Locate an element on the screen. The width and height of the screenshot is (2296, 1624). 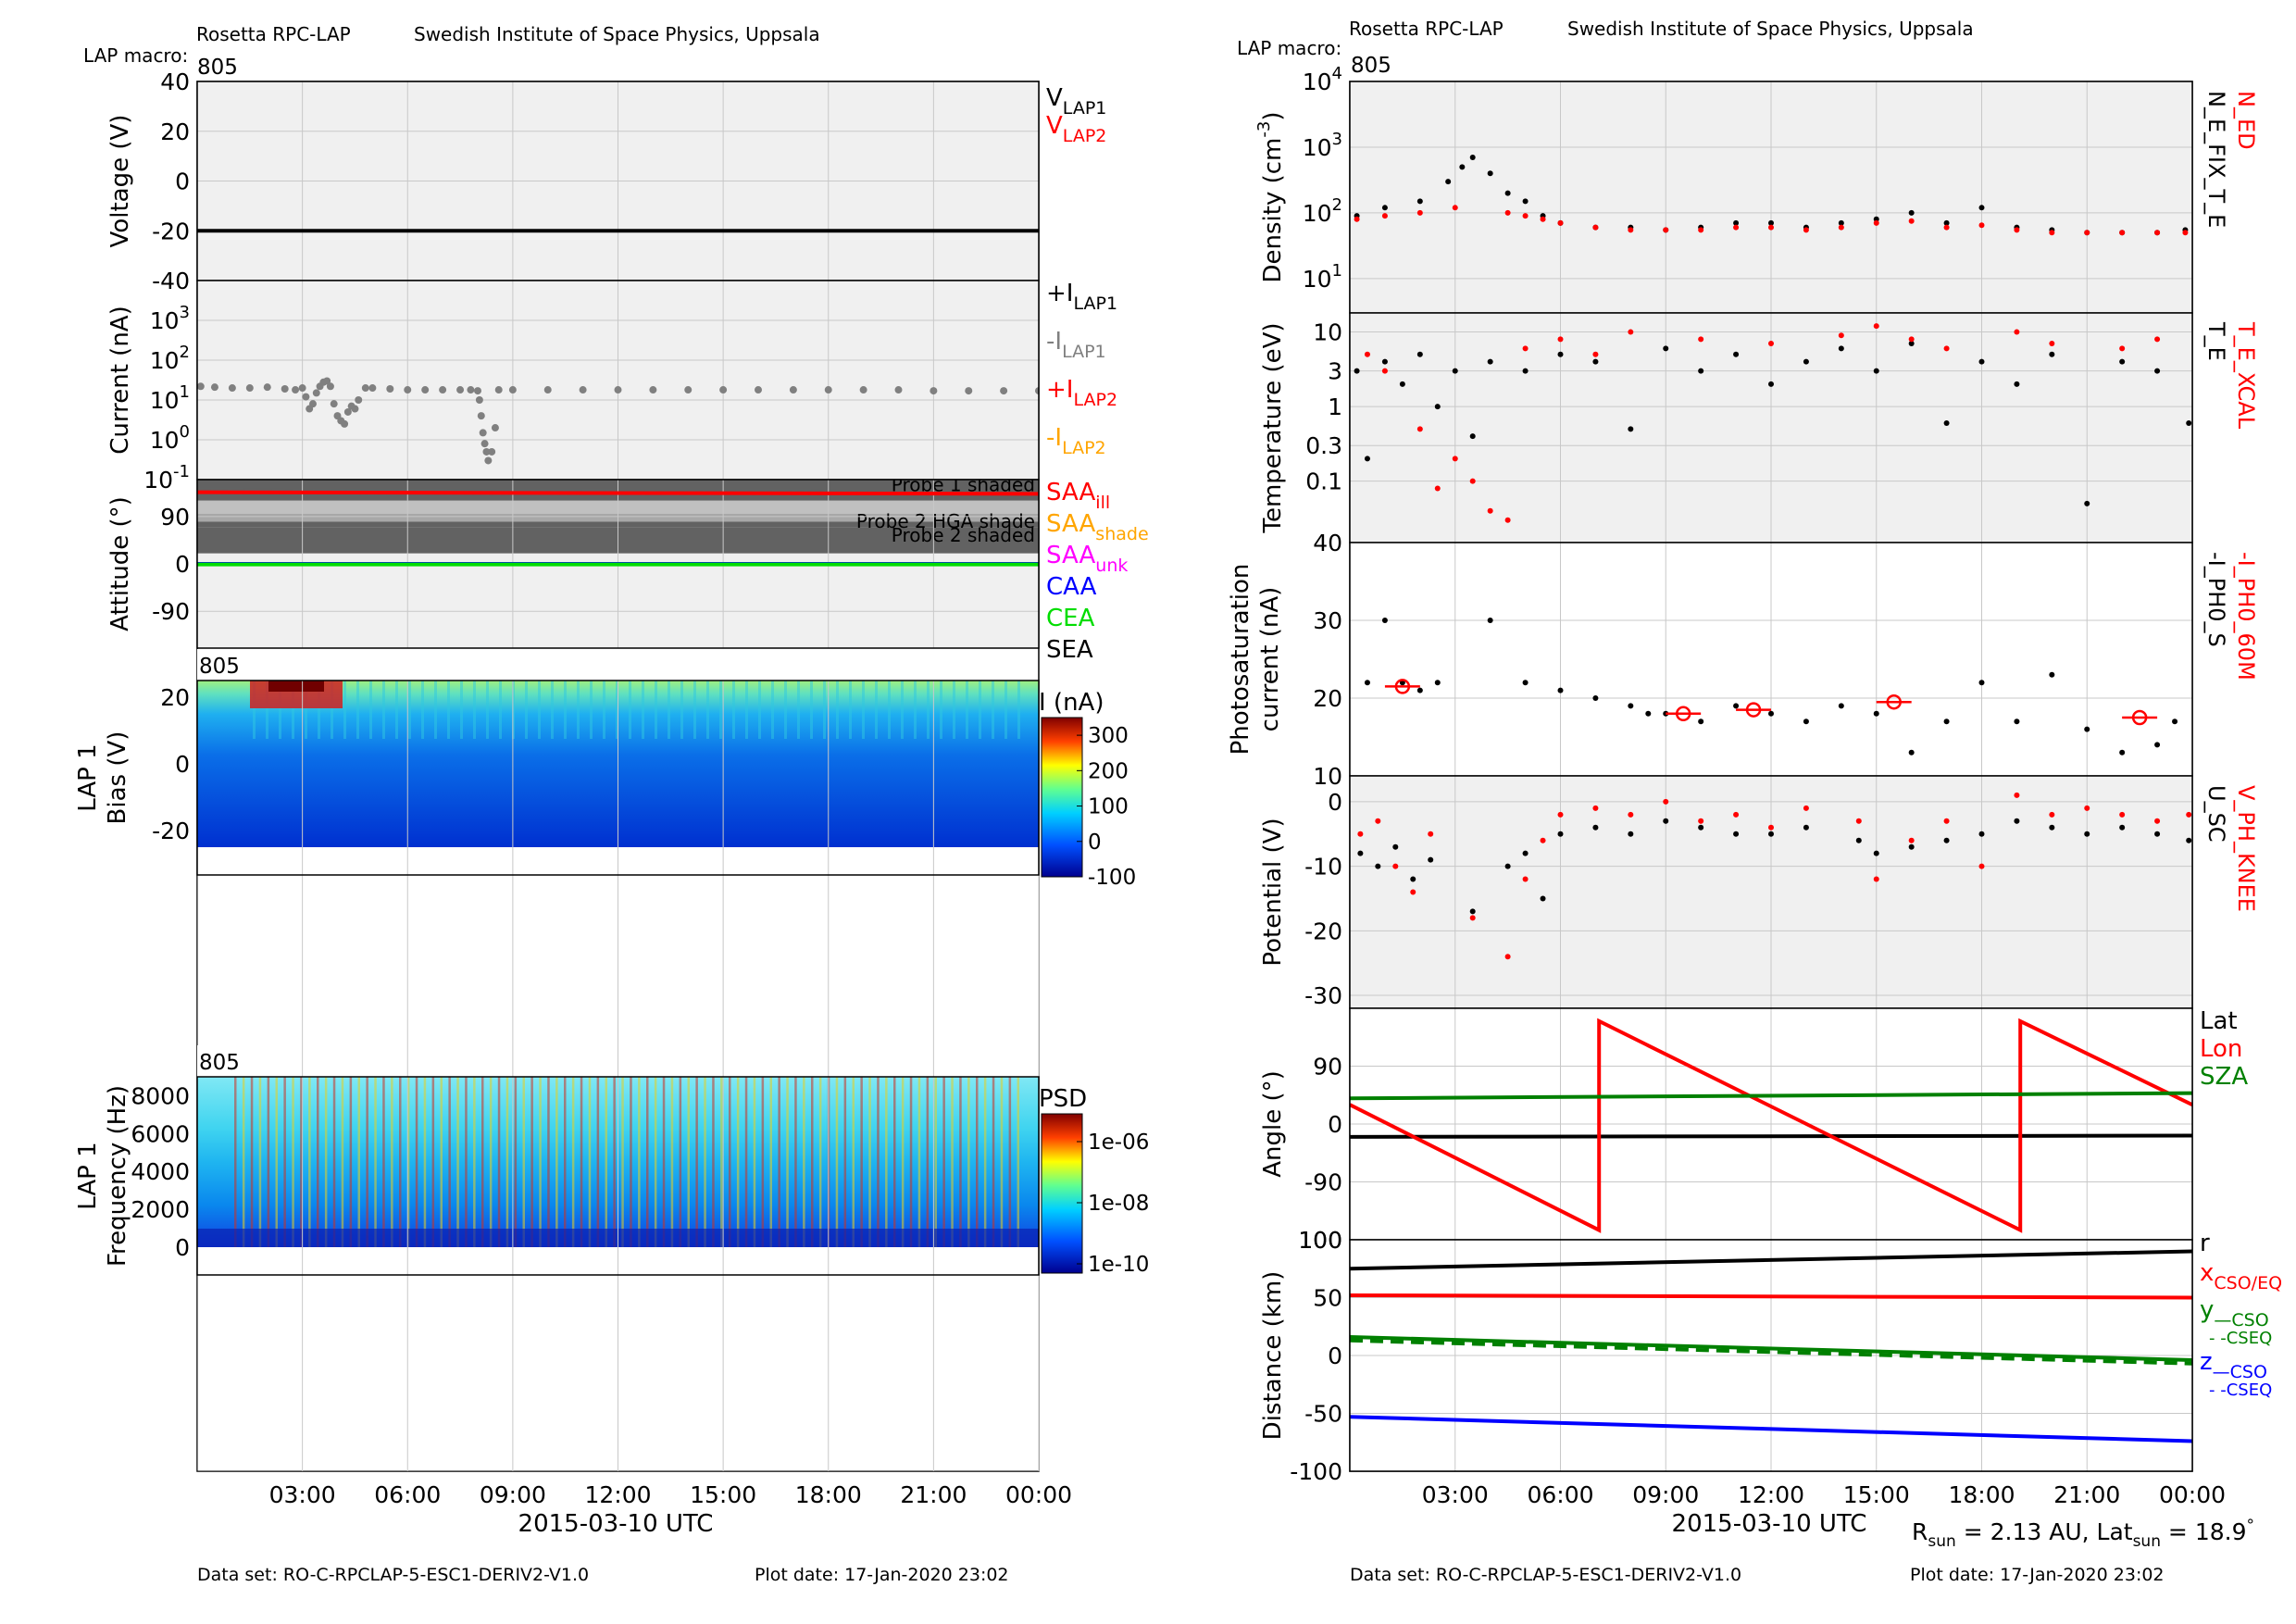
colorbar-tick-label: 1e-08 is located at coordinates (1118, 1204).